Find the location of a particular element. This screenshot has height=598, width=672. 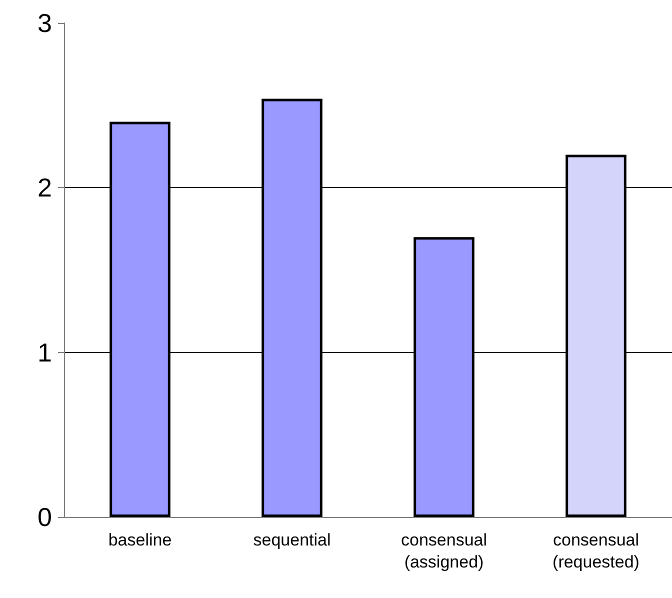

x-tick-label: consensual (requested) is located at coordinates (596, 551).